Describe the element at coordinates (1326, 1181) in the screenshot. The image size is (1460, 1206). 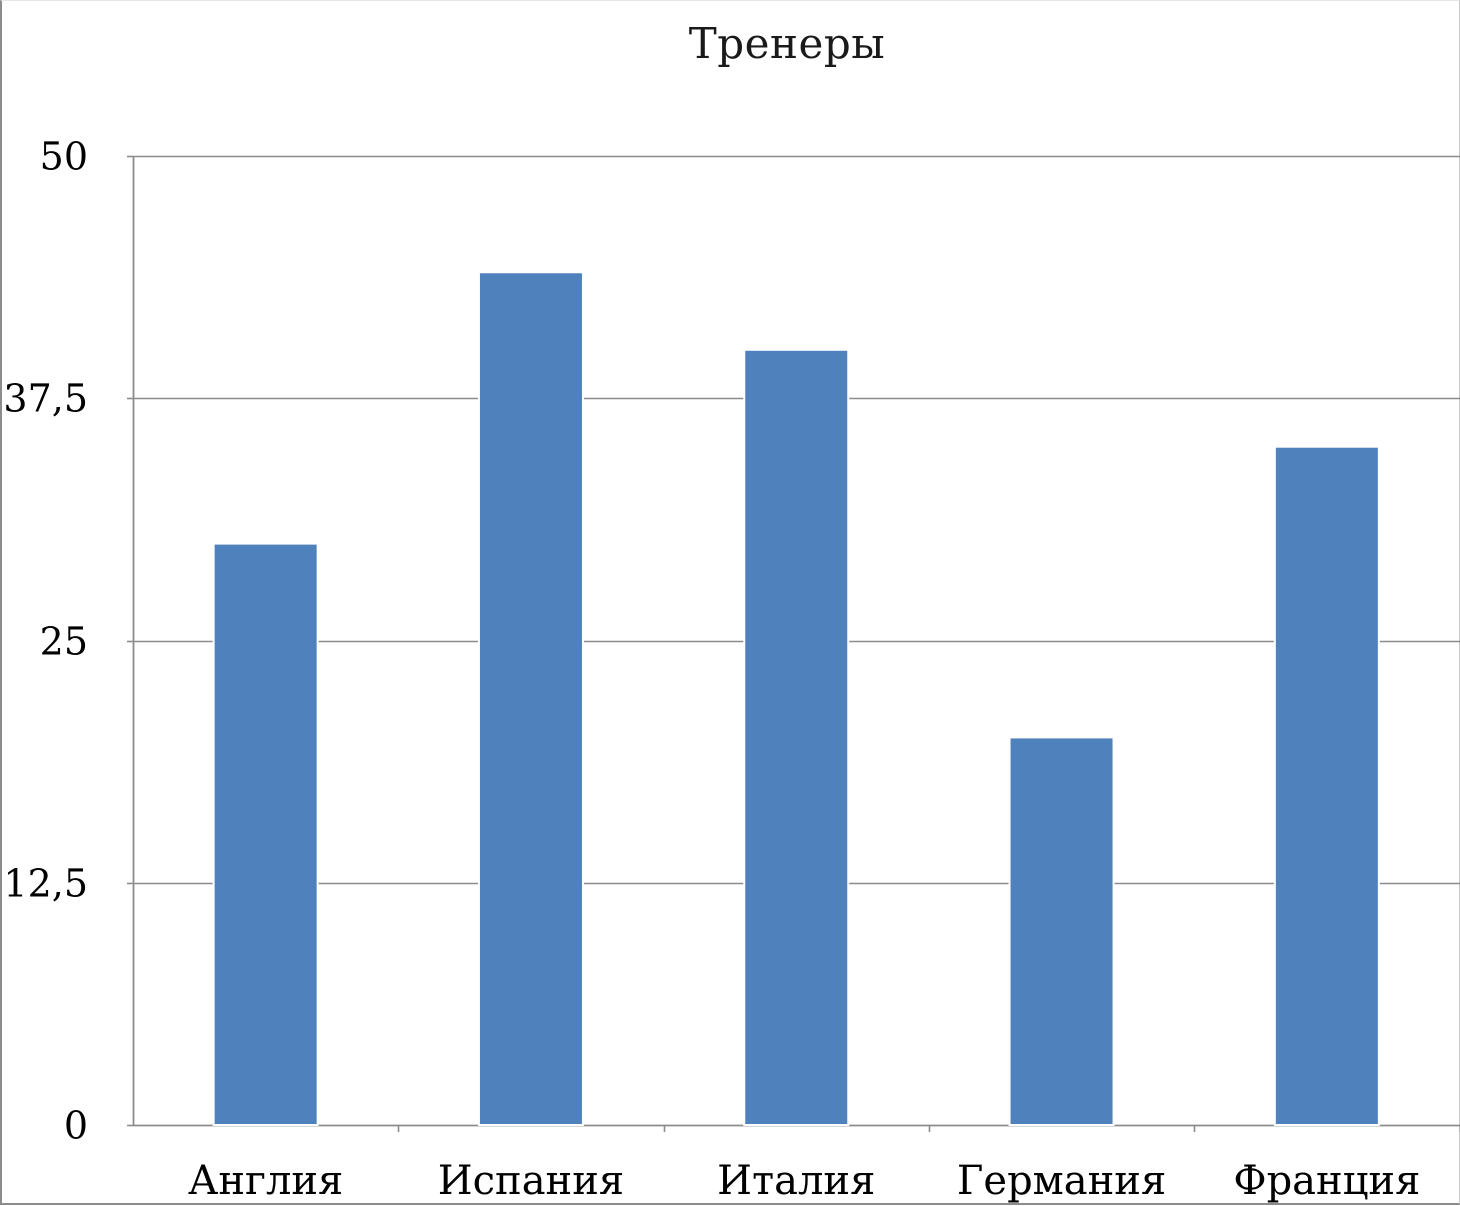
I see `x-category-label: Франция` at that location.